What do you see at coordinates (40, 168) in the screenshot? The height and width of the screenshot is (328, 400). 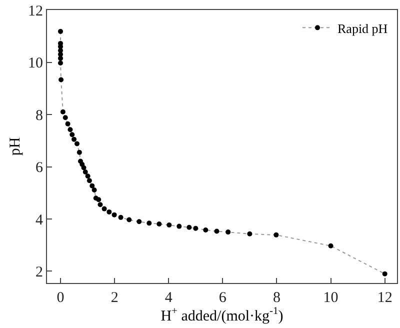 I see `y-tick-label: 6` at bounding box center [40, 168].